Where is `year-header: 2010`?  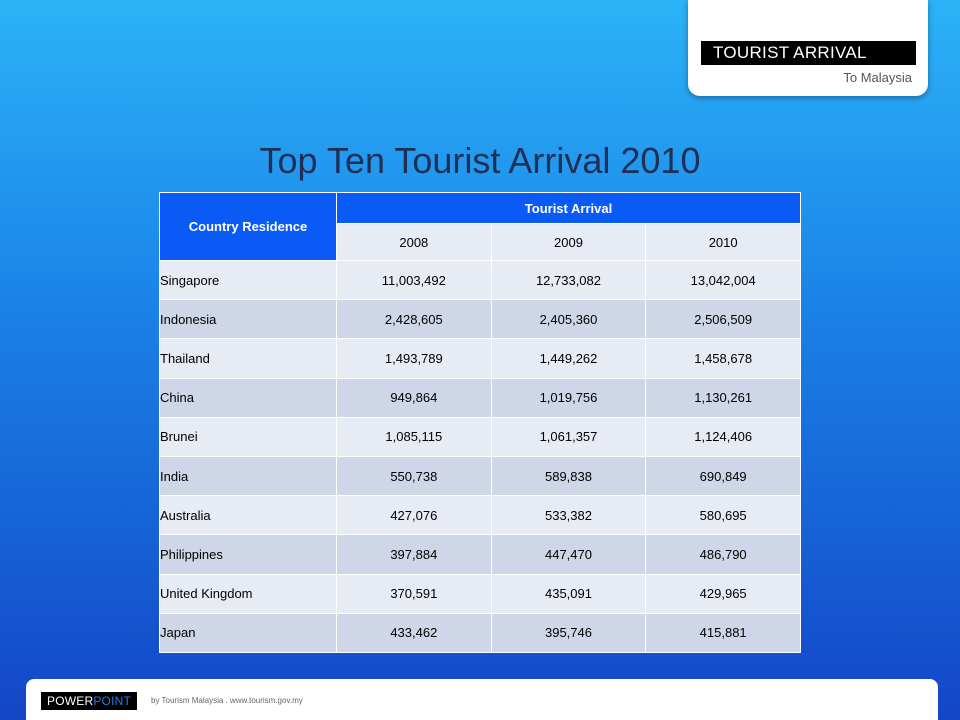 year-header: 2010 is located at coordinates (723, 242).